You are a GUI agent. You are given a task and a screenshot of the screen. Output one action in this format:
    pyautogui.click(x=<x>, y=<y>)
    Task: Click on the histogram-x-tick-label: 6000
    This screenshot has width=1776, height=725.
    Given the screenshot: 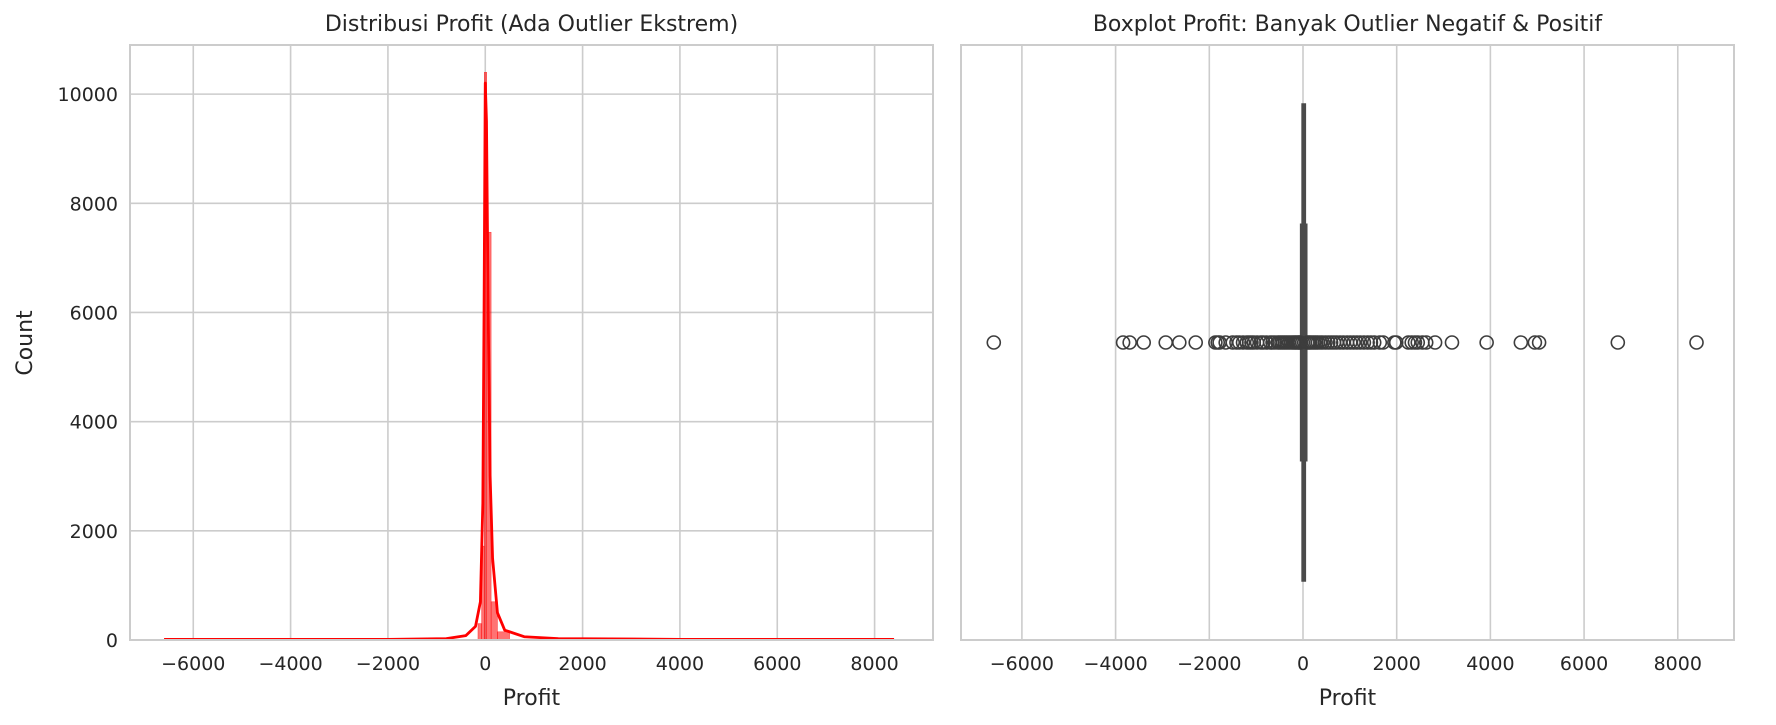 What is the action you would take?
    pyautogui.click(x=777, y=664)
    